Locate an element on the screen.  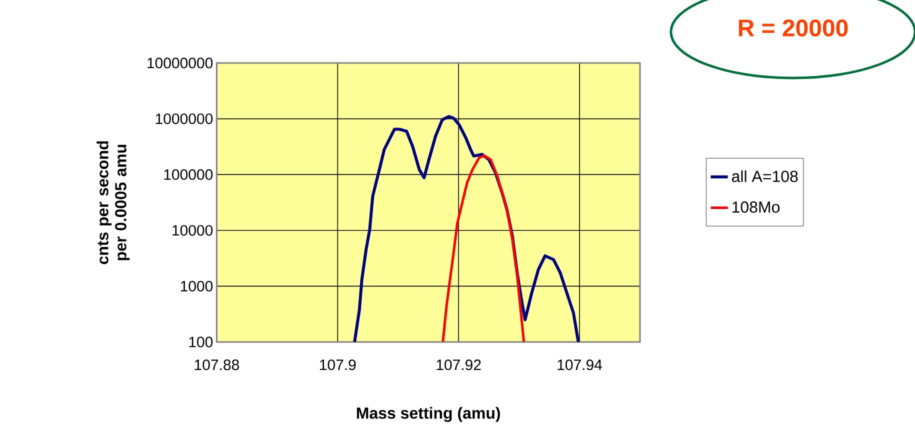
y-tick-label: 100000 is located at coordinates (188, 174).